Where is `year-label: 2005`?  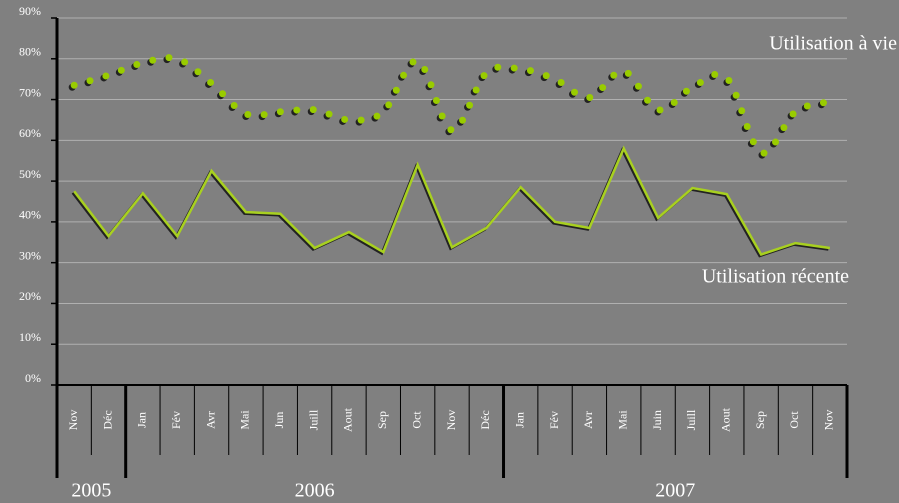 year-label: 2005 is located at coordinates (91, 491).